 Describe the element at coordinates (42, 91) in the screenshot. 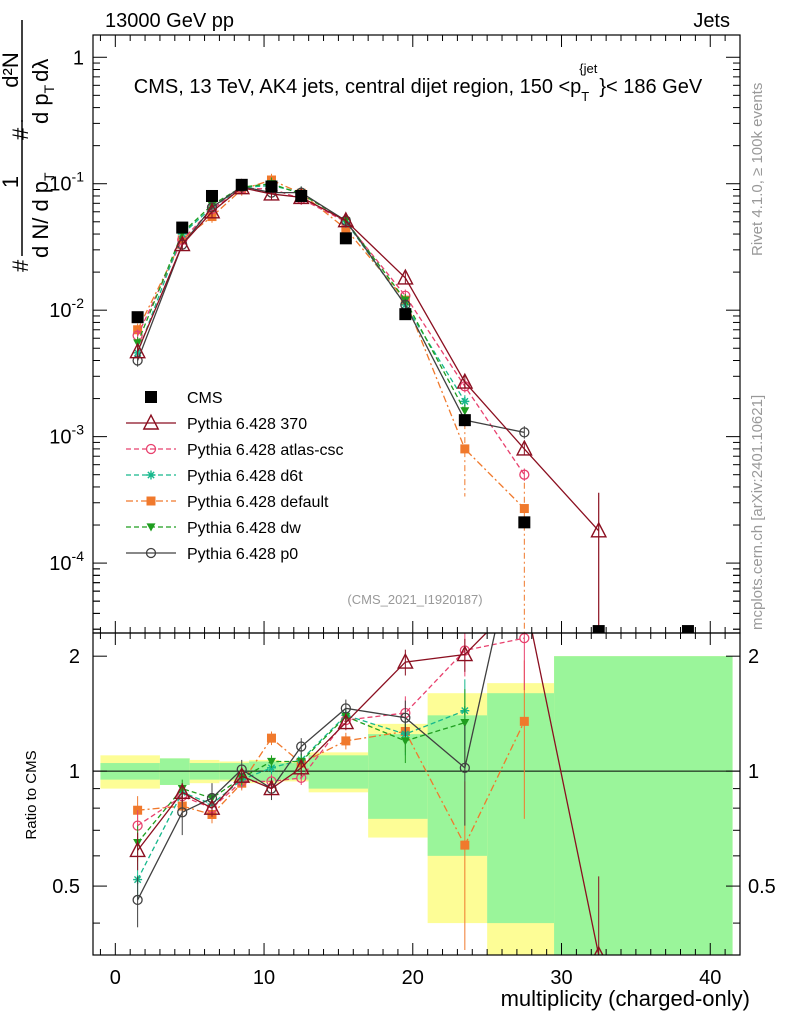

I see `y-label-deriv-den: d pTdλ` at that location.